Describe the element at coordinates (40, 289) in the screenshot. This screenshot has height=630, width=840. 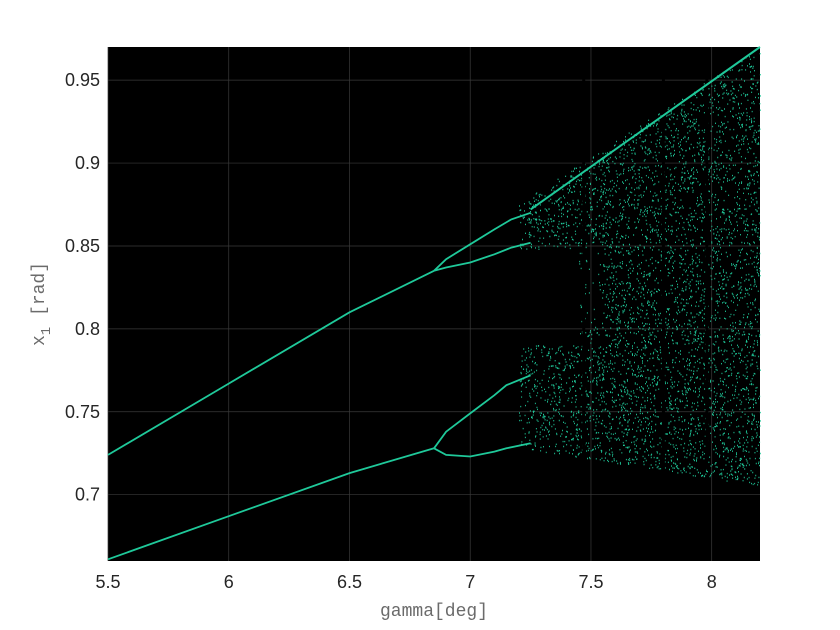
I see `y-axis-label-unit: [rad]` at that location.